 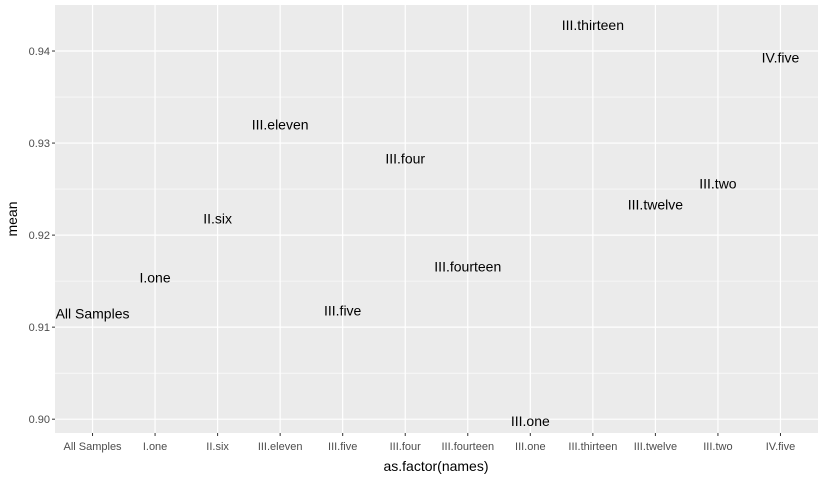 I want to click on x-tick-label: III.four, so click(x=406, y=447).